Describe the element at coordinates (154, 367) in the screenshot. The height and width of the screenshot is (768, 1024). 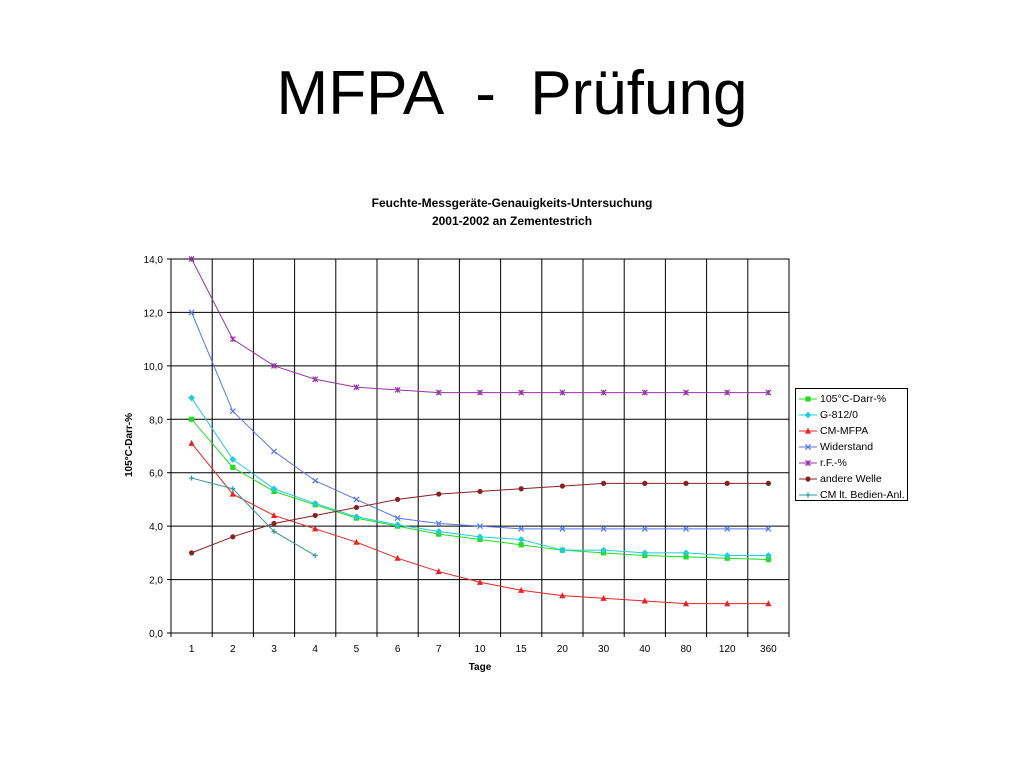
I see `y-tick-label: 10,0` at that location.